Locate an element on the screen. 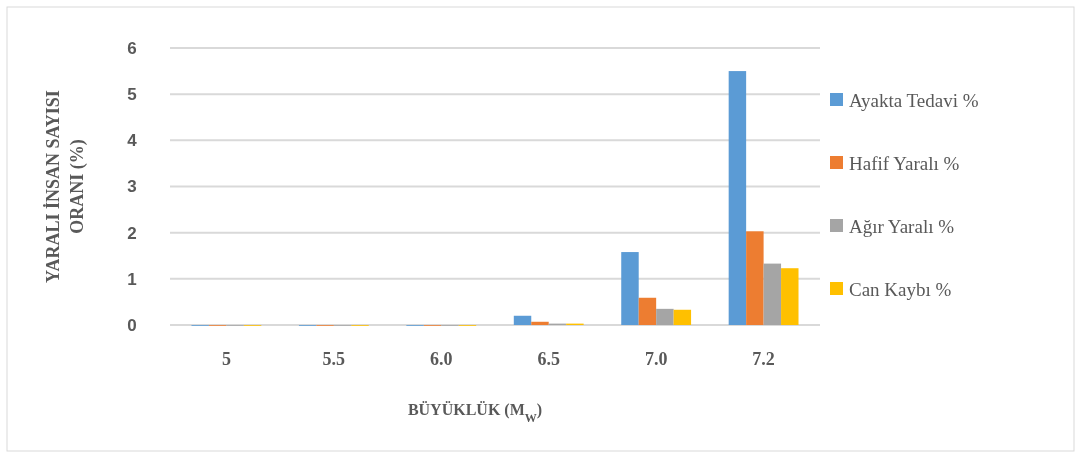 The width and height of the screenshot is (1081, 458). x-tick-label: 7.2 is located at coordinates (763, 359).